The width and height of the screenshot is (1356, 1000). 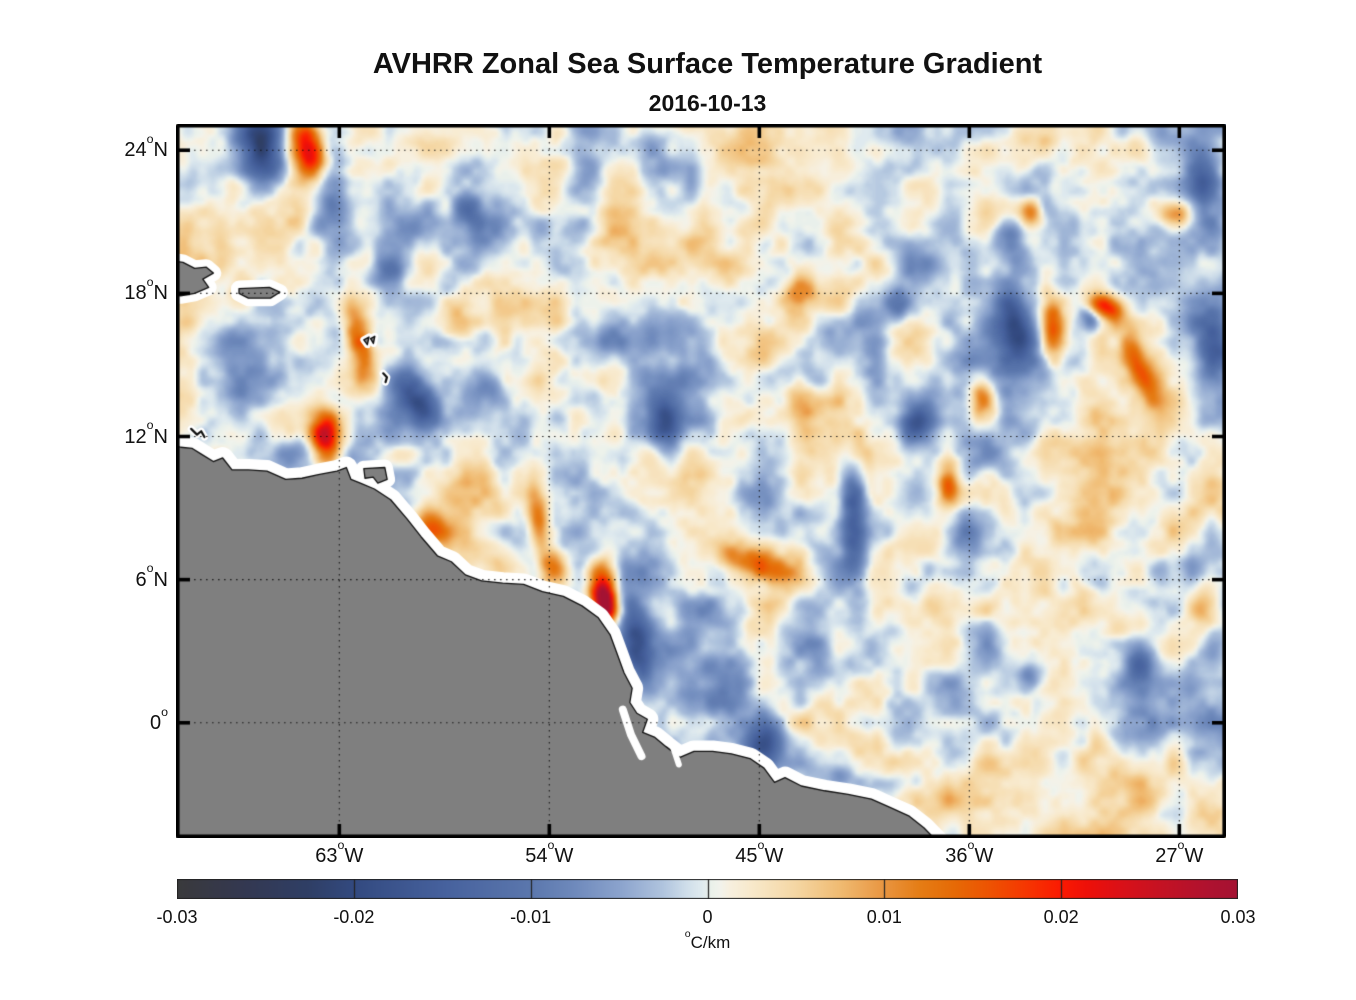 I want to click on colorbar-tick-label: -0.02, so click(x=354, y=917).